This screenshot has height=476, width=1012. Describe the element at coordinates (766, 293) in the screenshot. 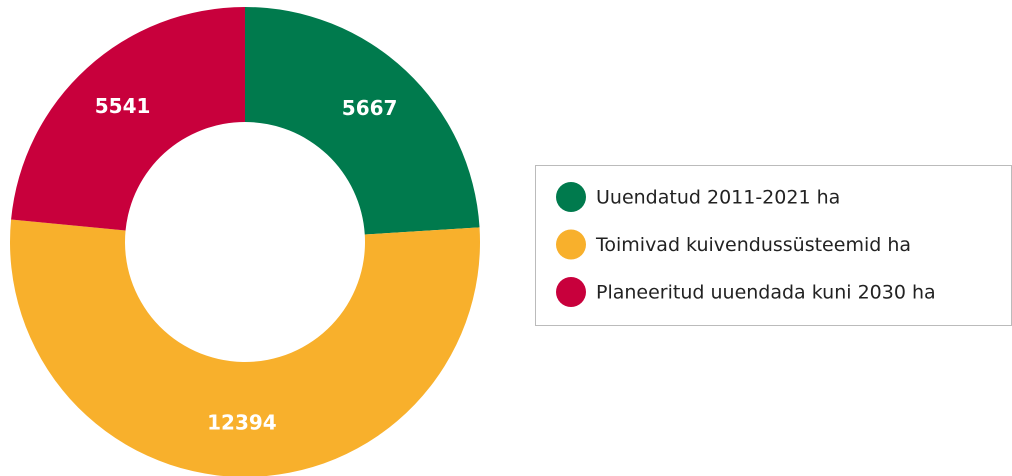

I see `legend-label: Planeeritud uuendada kuni 2030 ha` at that location.